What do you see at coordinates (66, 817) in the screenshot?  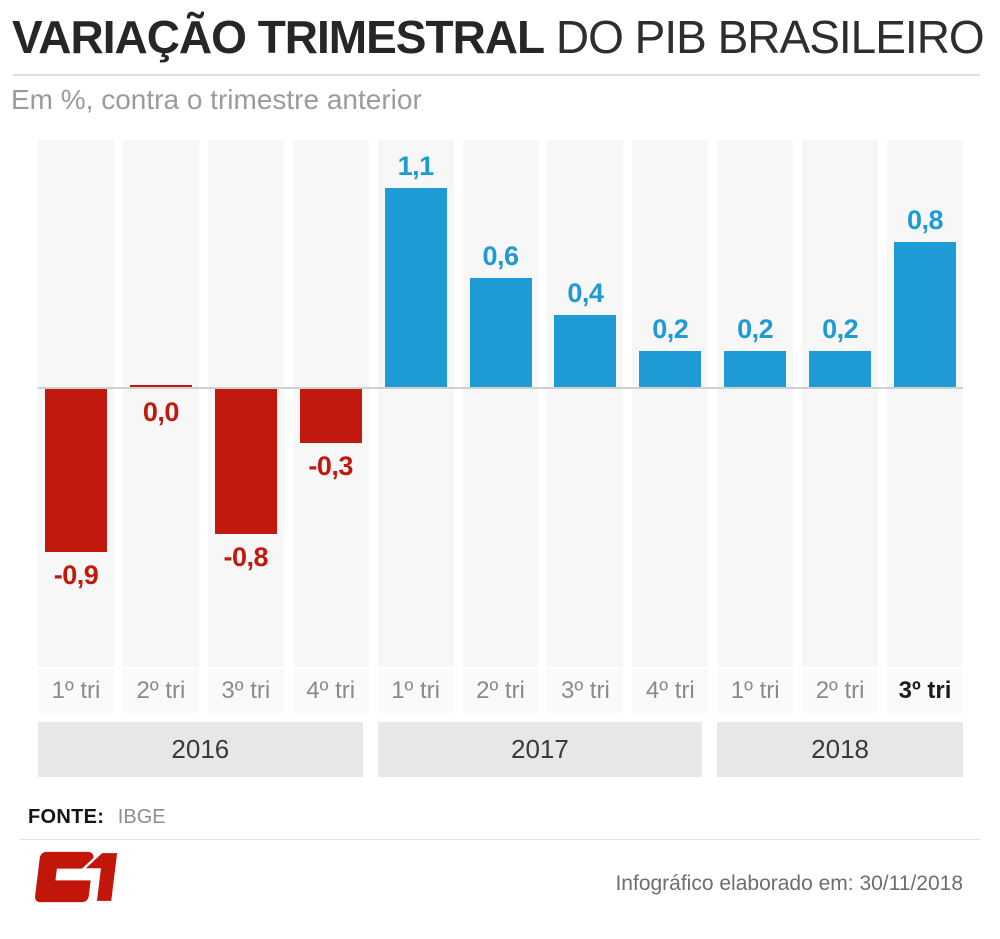 I see `source-label: FONTE:` at bounding box center [66, 817].